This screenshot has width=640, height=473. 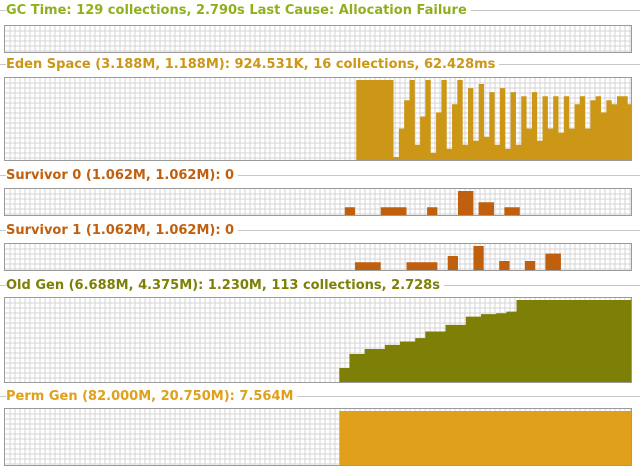 I want to click on survivor-1-title: Survivor 1 (1.062M, 1.062M): 0, so click(x=122, y=231).